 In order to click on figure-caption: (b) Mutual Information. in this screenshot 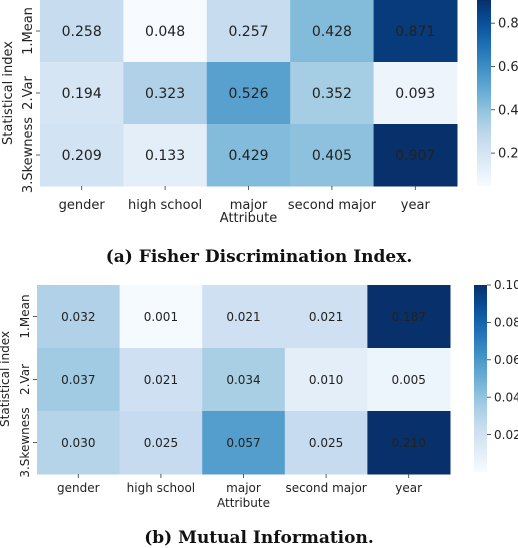, I will do `click(259, 538)`.